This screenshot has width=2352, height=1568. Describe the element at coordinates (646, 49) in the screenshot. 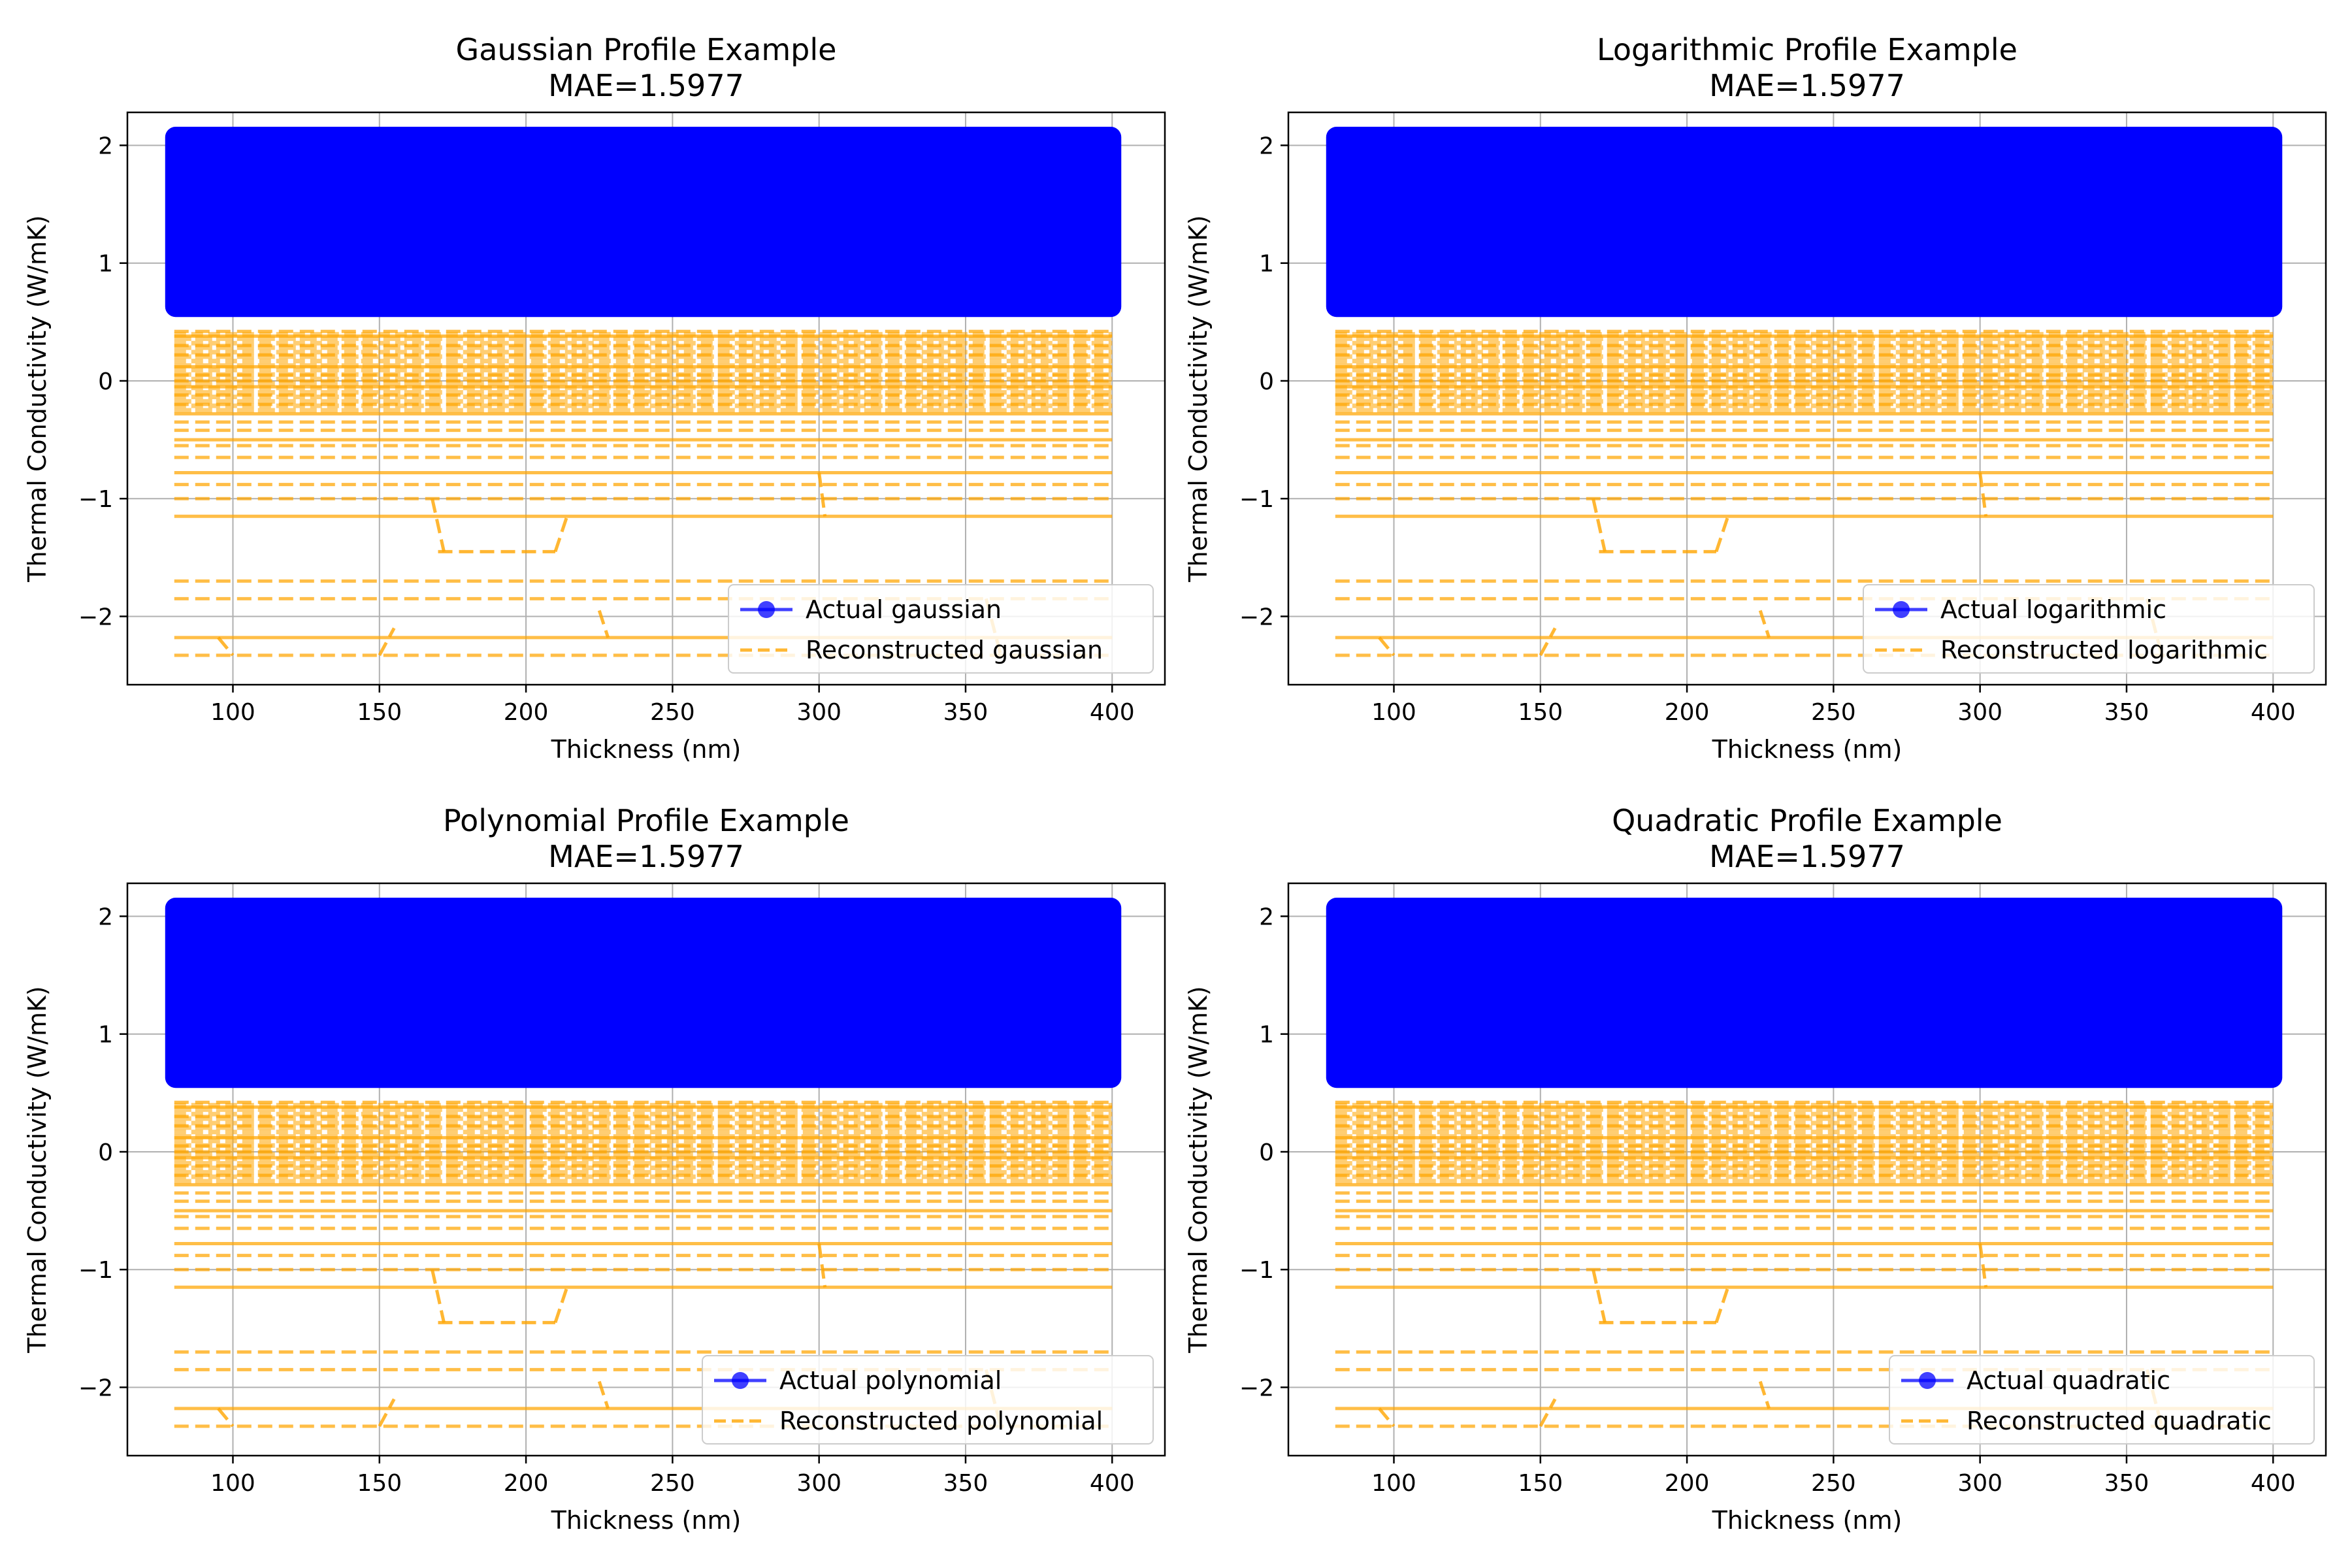

I see `chart-title: Gaussian Profile Example` at that location.